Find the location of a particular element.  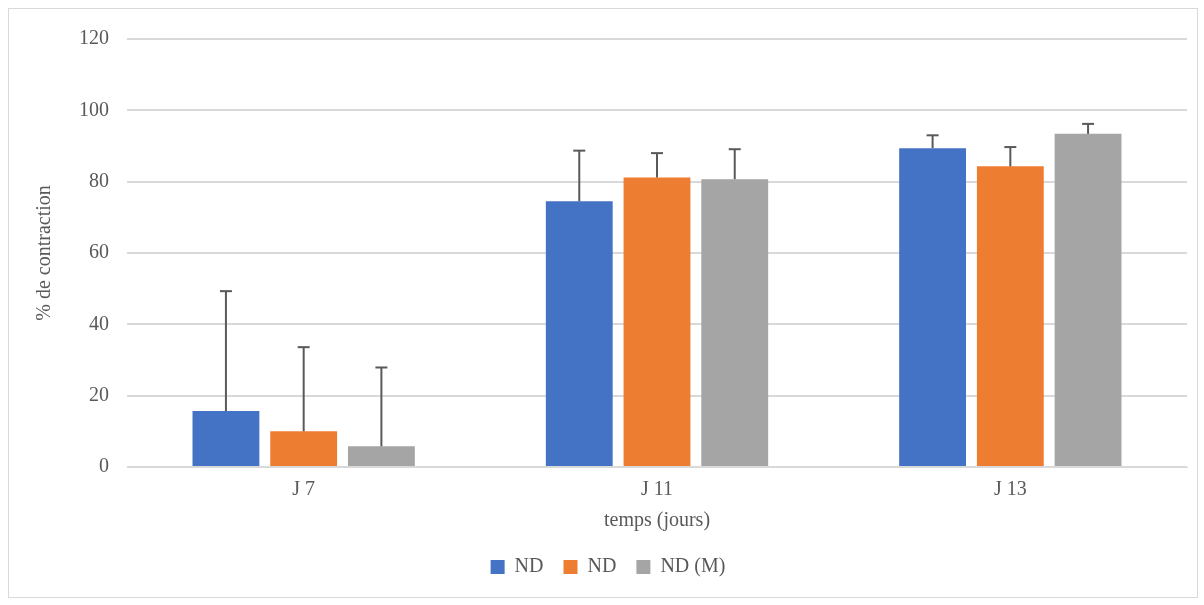

x-tick-label: J 13 is located at coordinates (1010, 488).